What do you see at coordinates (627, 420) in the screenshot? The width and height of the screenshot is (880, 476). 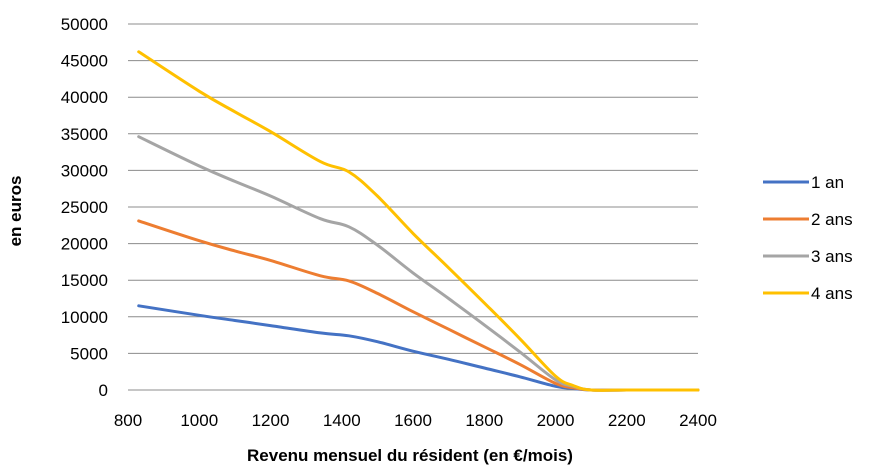 I see `x-tick-label: 2200` at bounding box center [627, 420].